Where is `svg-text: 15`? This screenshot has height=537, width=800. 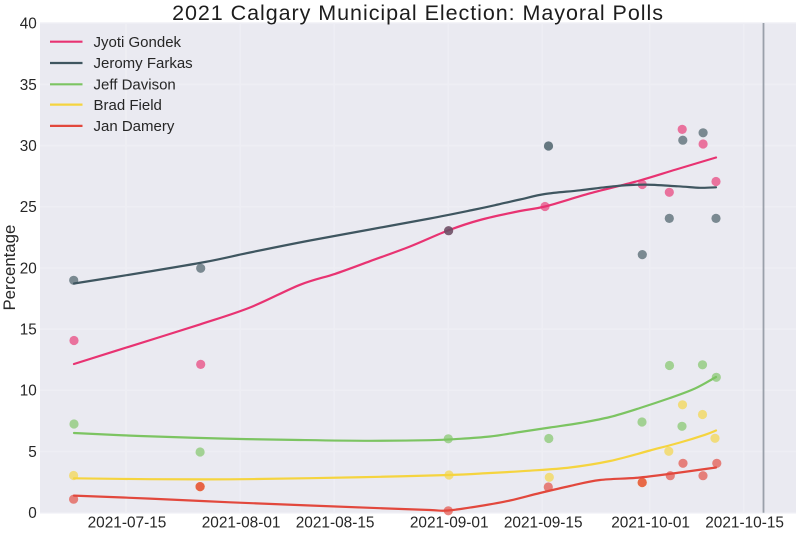
svg-text: 15 is located at coordinates (28, 330).